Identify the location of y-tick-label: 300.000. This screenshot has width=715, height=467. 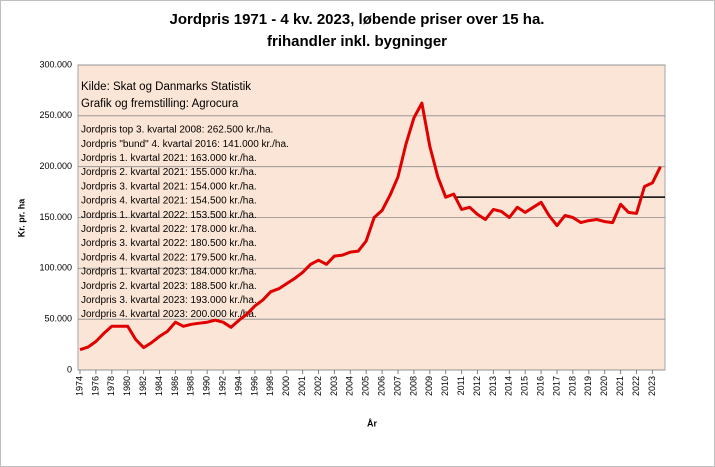
(55, 64).